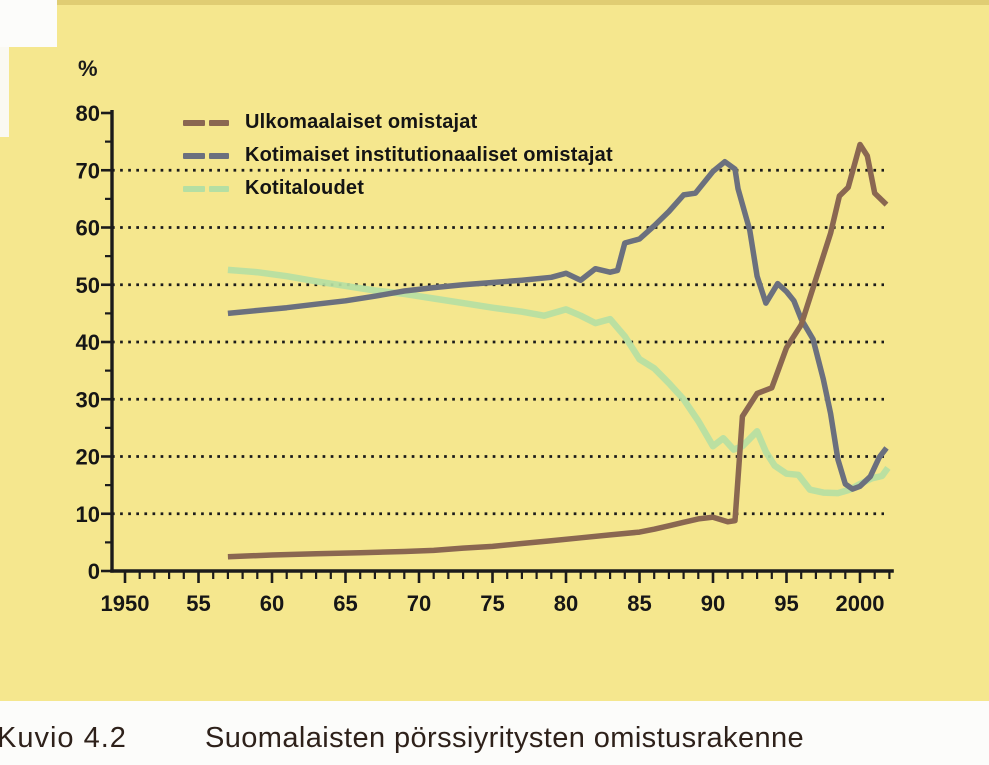 This screenshot has height=765, width=989. Describe the element at coordinates (63, 738) in the screenshot. I see `figure-caption-number: Kuvio 4.2` at that location.